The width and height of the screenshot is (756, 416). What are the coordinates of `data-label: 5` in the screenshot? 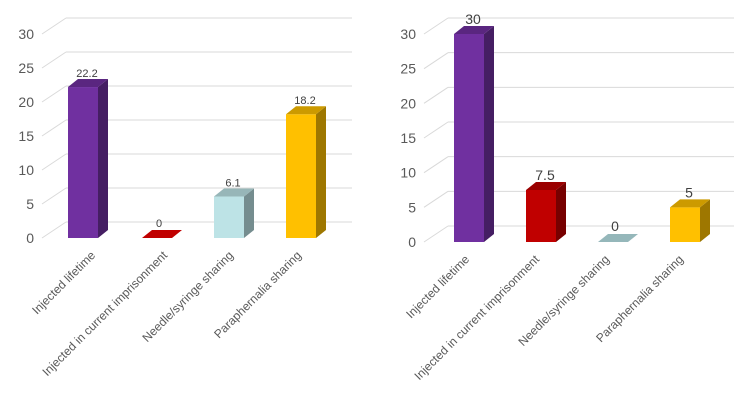 It's located at (689, 192).